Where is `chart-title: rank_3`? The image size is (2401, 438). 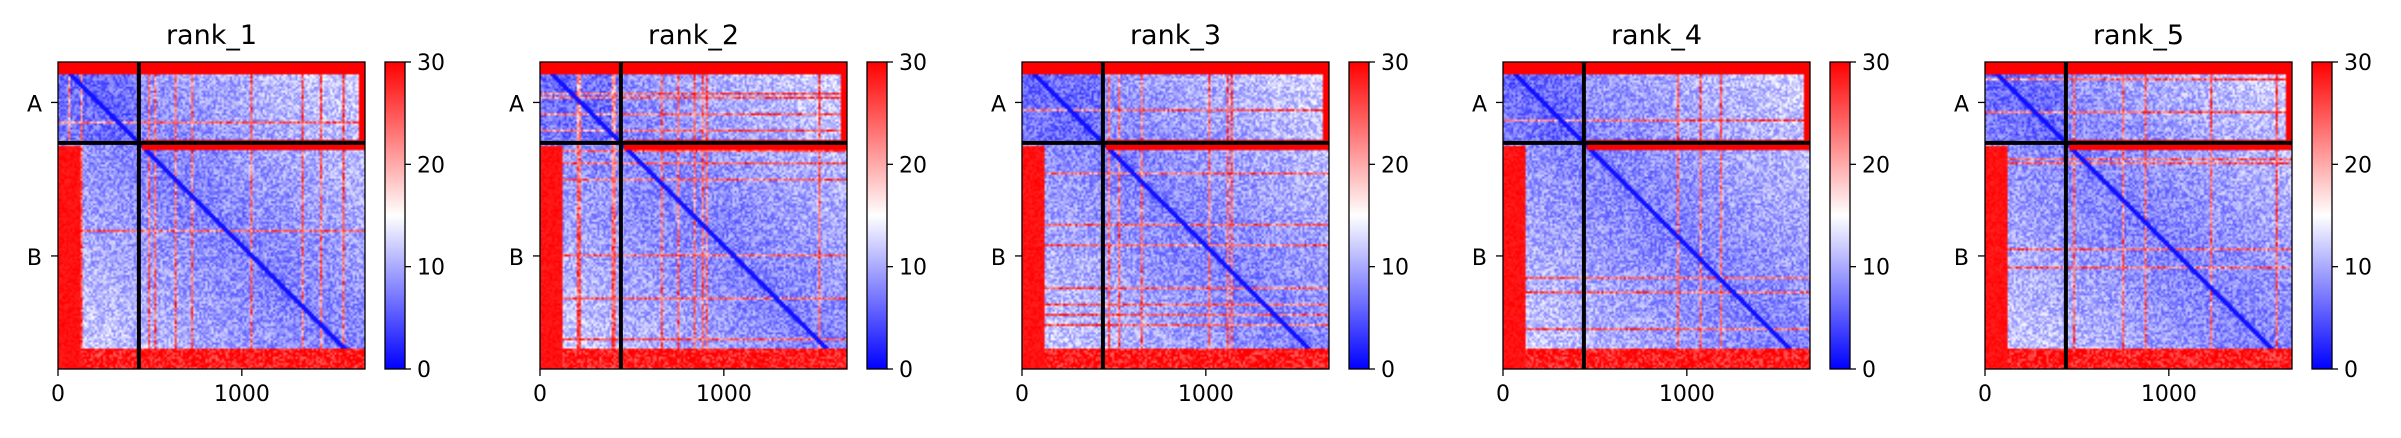 chart-title: rank_3 is located at coordinates (1175, 35).